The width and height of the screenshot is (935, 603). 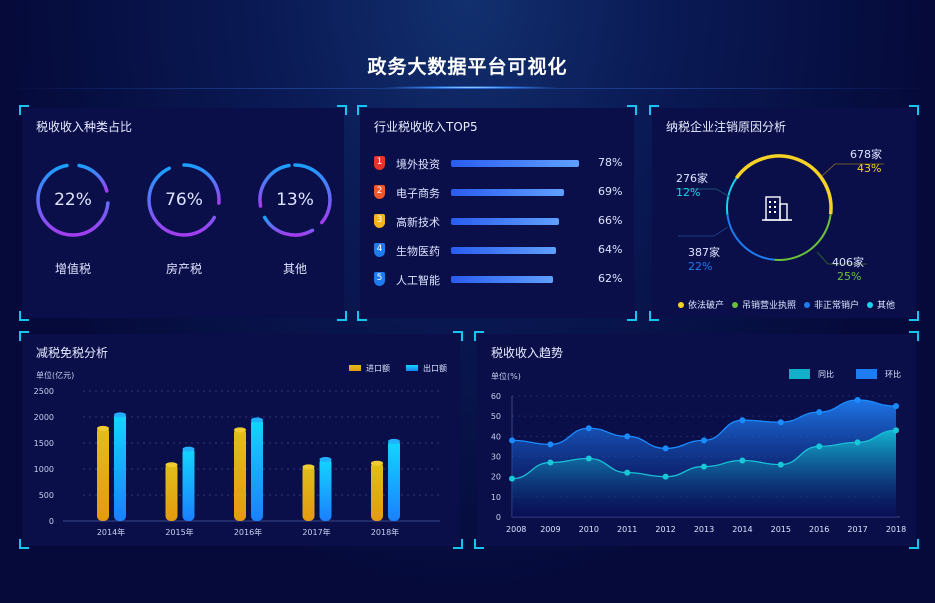 I want to click on industry-label: 高新技术, so click(x=418, y=222).